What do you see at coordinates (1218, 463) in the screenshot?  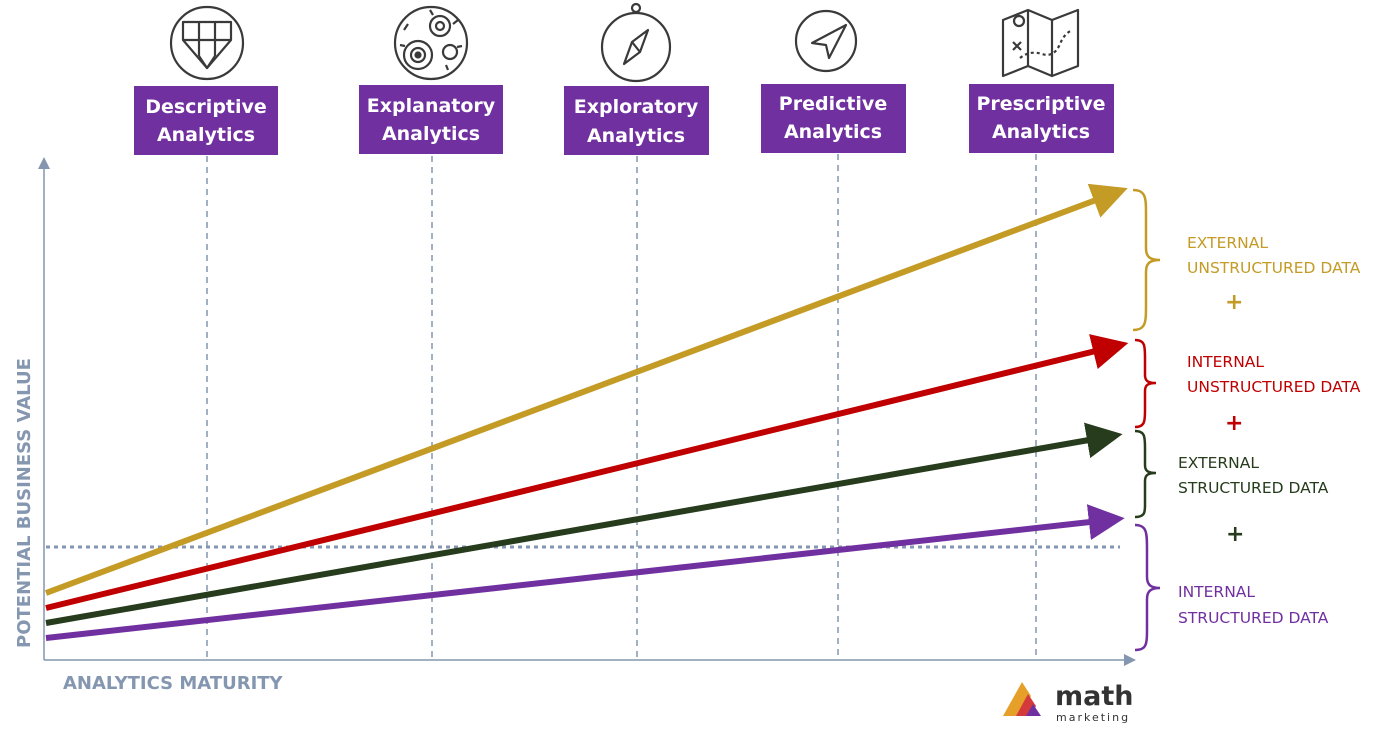 I see `label-external-structured-line1: EXTERNAL` at bounding box center [1218, 463].